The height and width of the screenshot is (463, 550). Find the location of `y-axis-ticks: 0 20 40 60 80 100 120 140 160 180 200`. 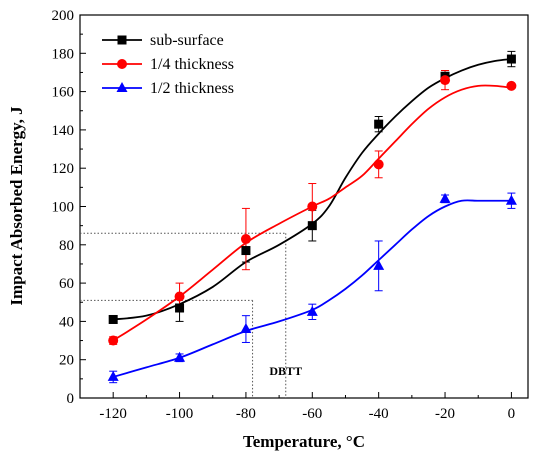

y-axis-ticks: 0 20 40 60 80 100 120 140 160 180 200 is located at coordinates (69, 207).